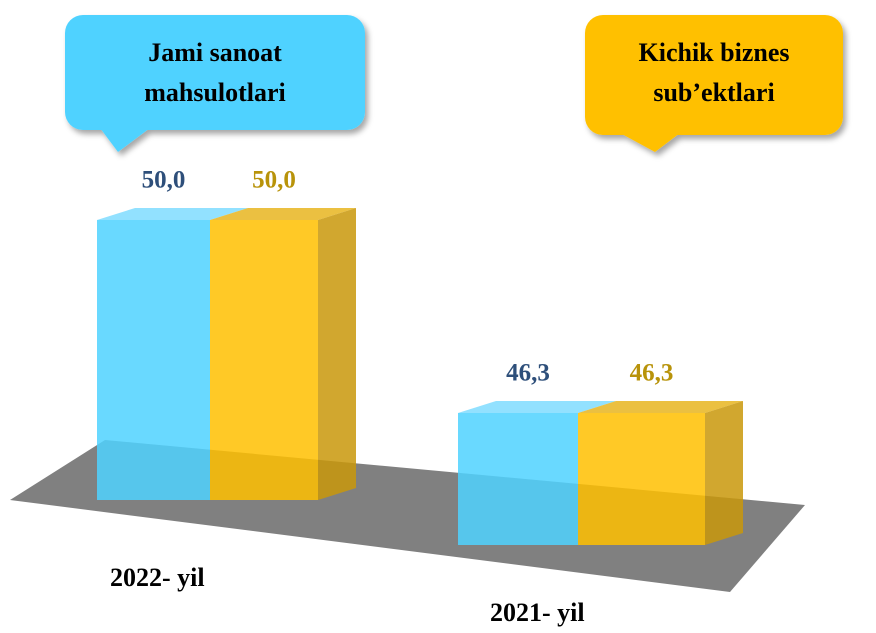 The height and width of the screenshot is (633, 876). Describe the element at coordinates (714, 72) in the screenshot. I see `legend-label: Kichik biznes sub’ektlari` at that location.